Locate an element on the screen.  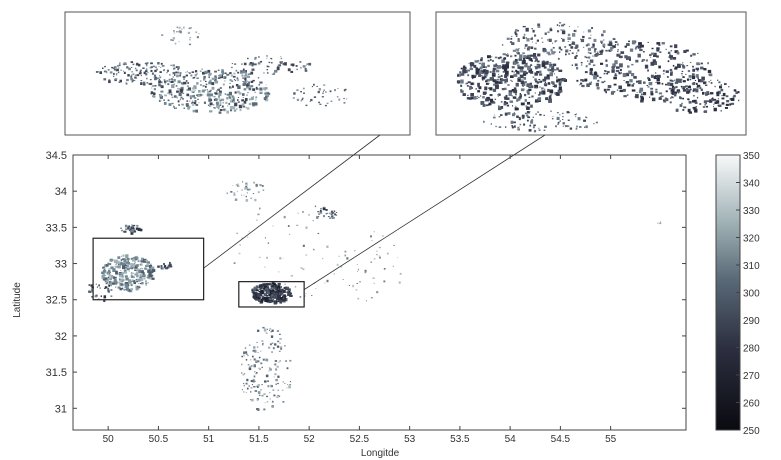
x-tick-label: 54.5 is located at coordinates (561, 439).